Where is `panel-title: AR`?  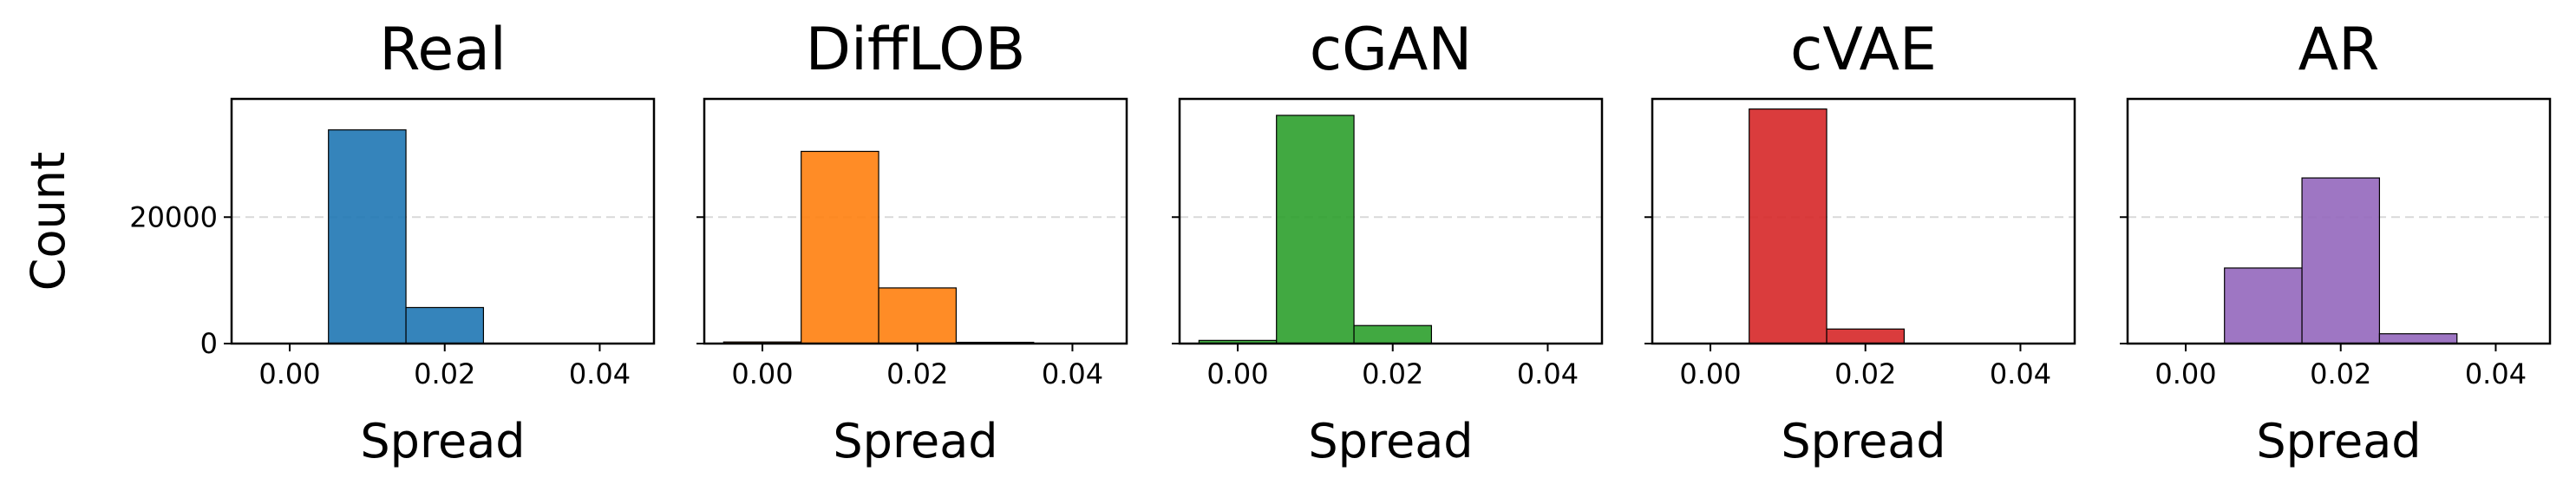
panel-title: AR is located at coordinates (2339, 50).